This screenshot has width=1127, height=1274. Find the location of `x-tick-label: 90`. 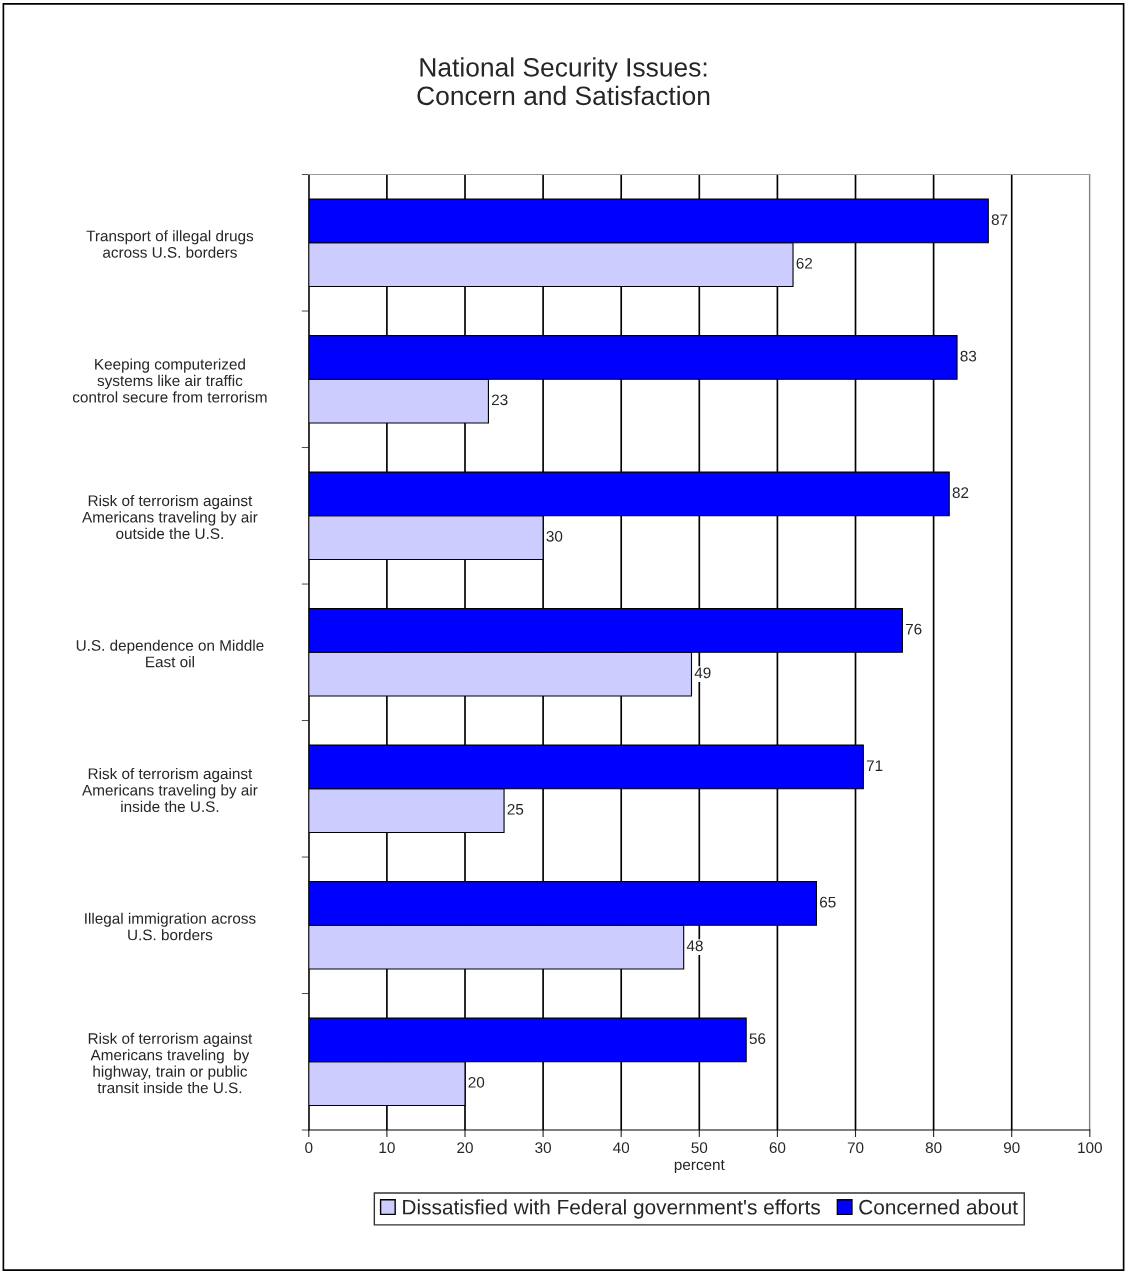

x-tick-label: 90 is located at coordinates (1011, 1148).